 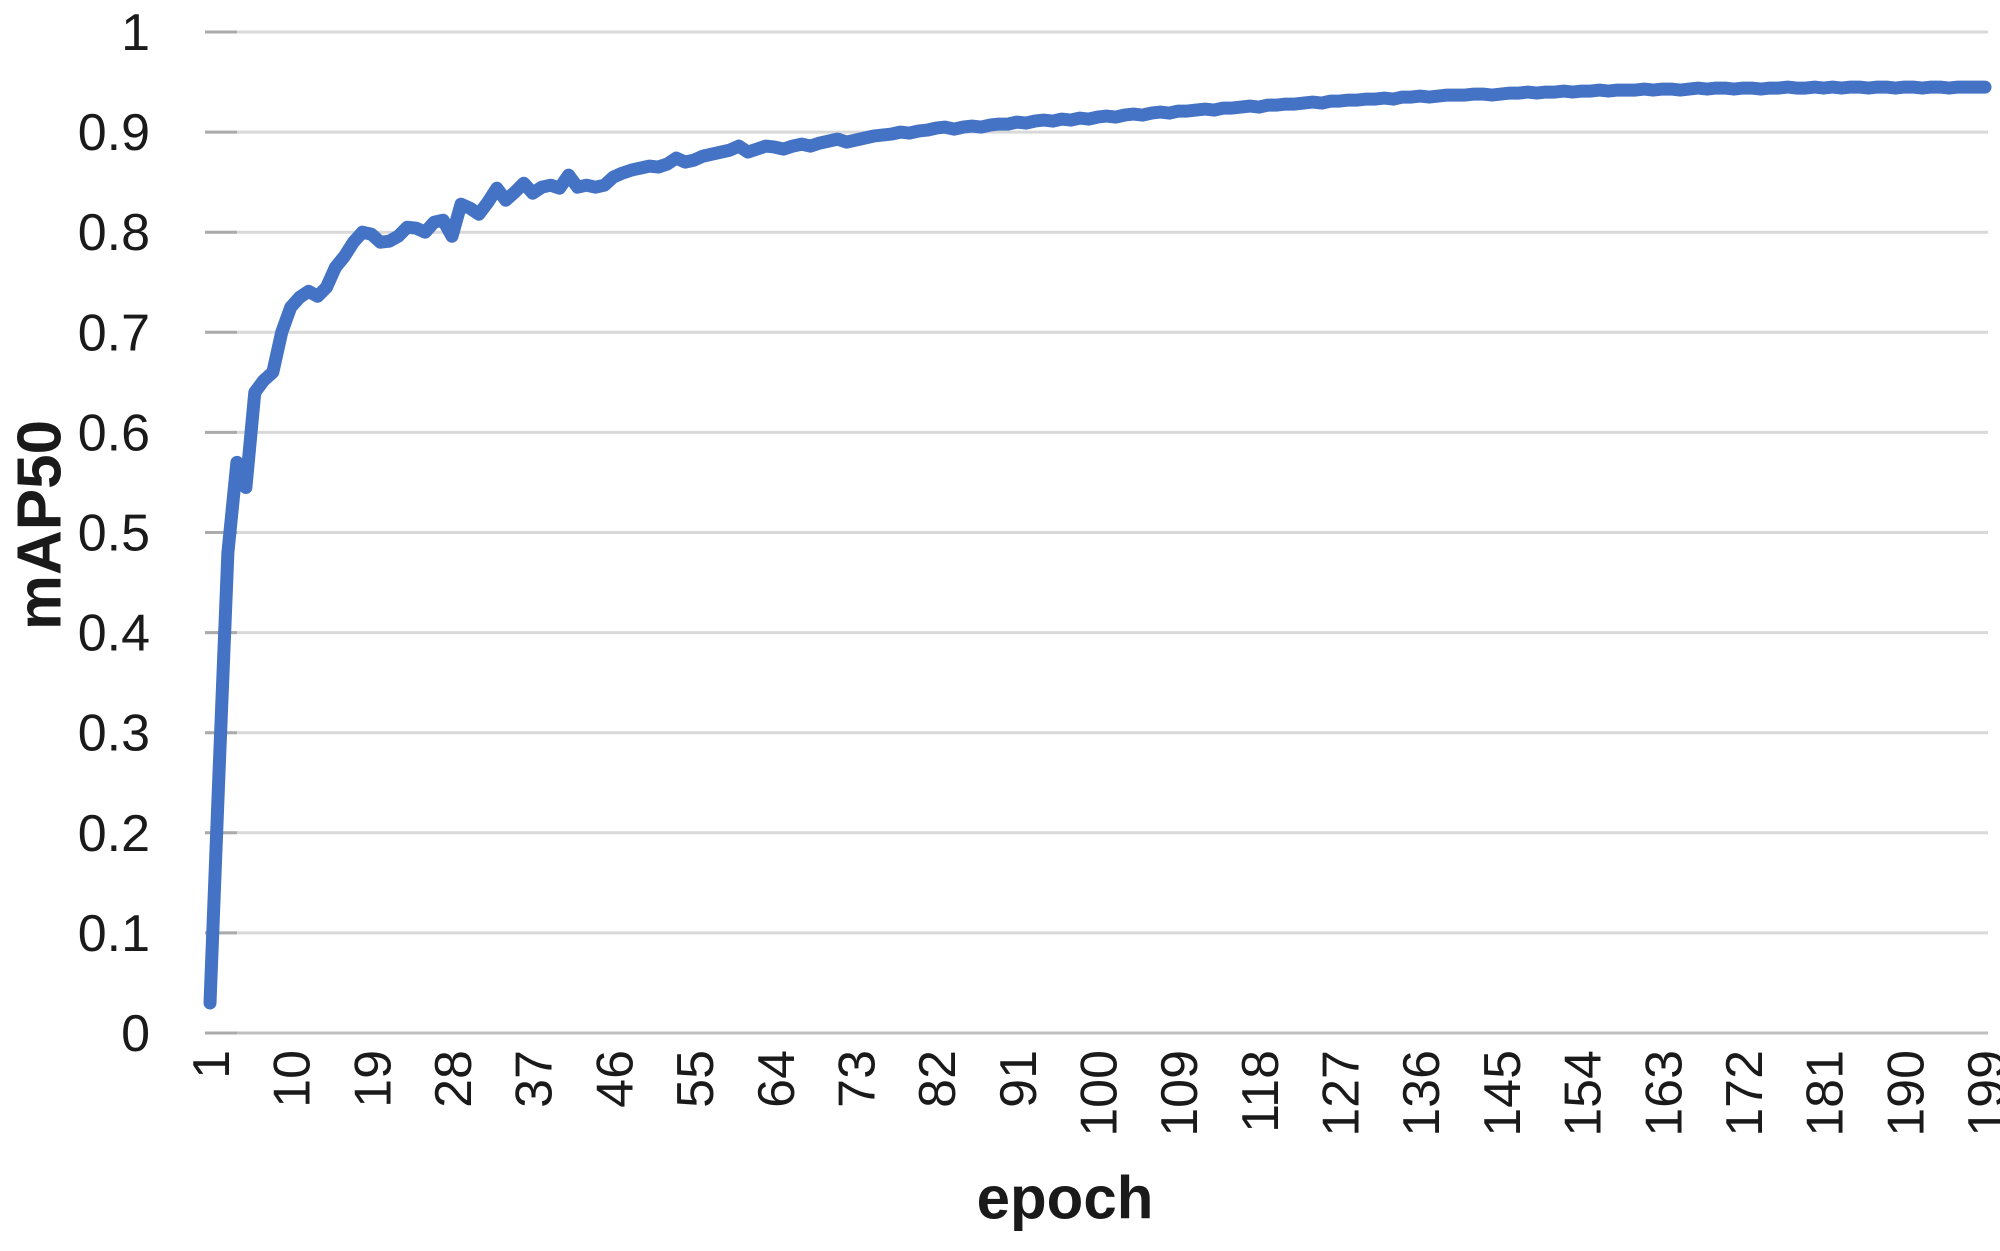 I want to click on x-tick-label: 163, so click(x=1664, y=1093).